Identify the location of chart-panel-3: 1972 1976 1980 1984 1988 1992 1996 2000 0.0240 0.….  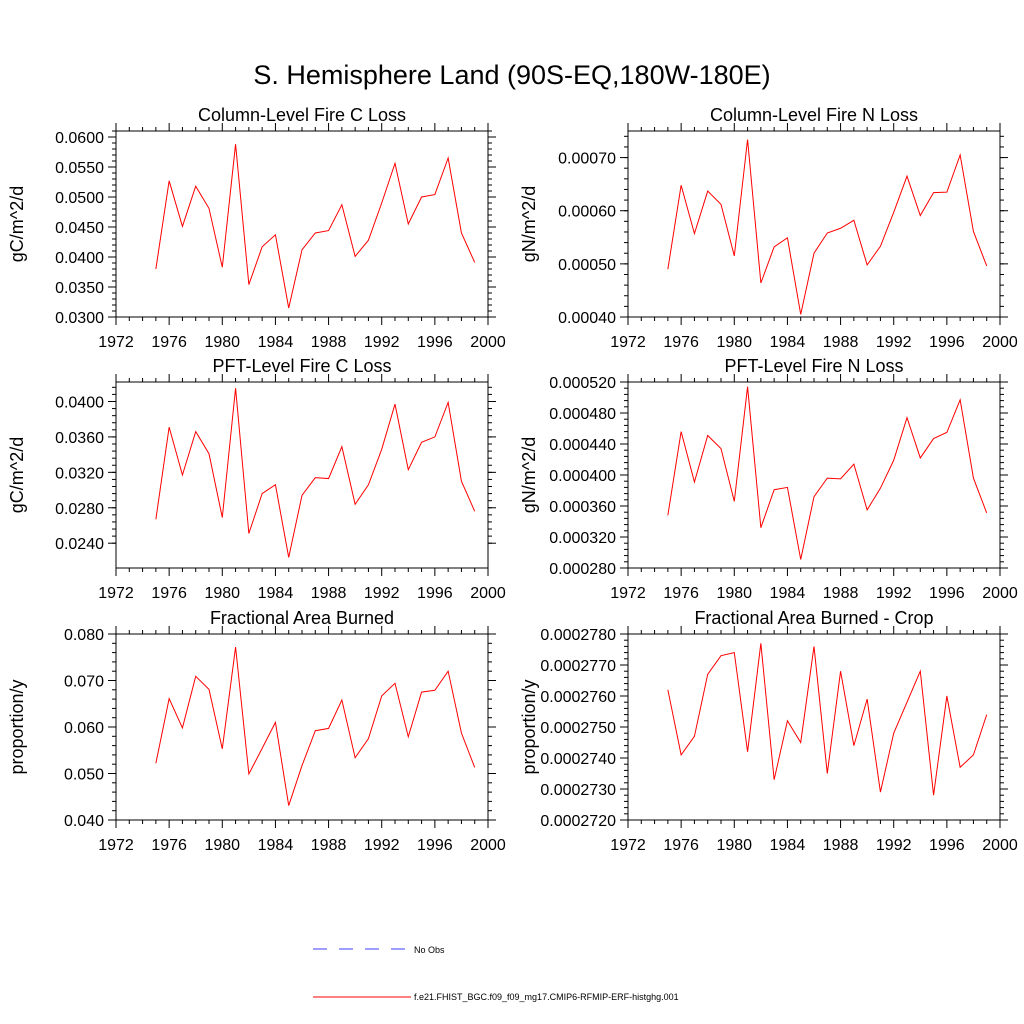
(256, 479).